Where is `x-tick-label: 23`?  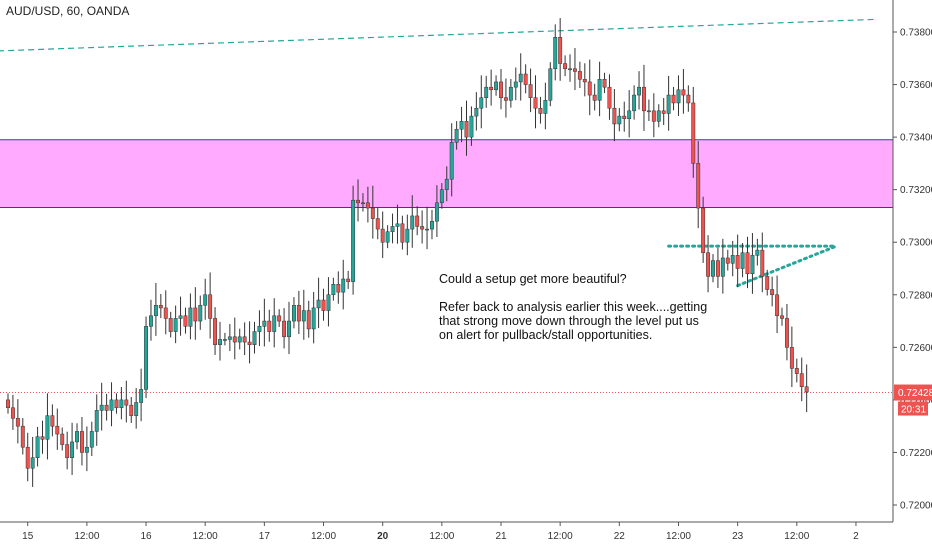 x-tick-label: 23 is located at coordinates (738, 536).